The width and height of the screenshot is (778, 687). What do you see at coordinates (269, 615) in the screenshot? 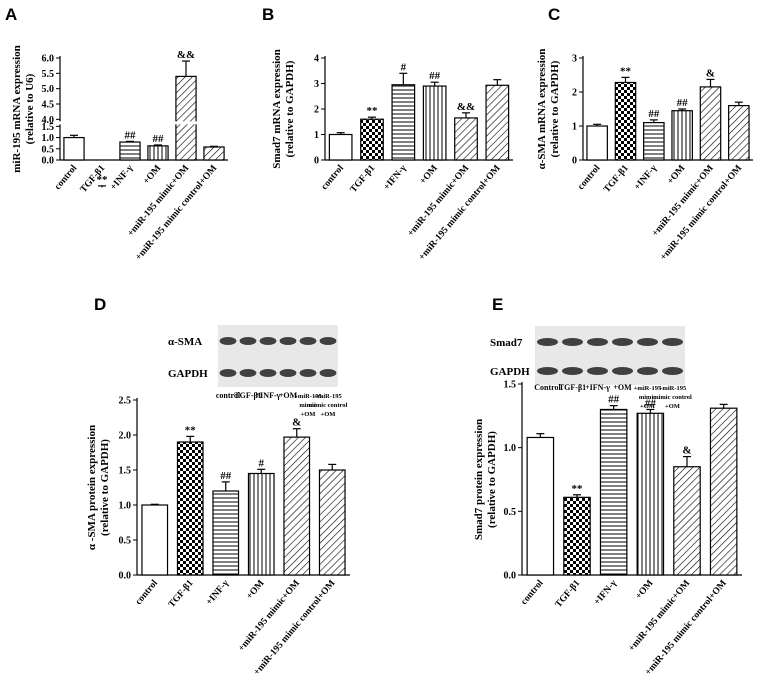
I see `x-tick-label: +miR-195 mimic+OM` at bounding box center [269, 615].